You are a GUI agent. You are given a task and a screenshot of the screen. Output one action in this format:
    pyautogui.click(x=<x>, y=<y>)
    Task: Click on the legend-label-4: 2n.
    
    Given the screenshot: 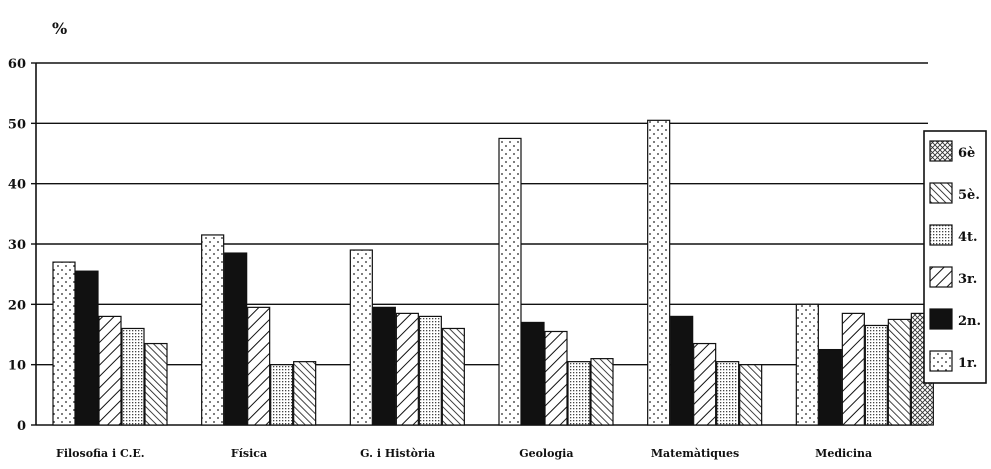 What is the action you would take?
    pyautogui.click(x=969, y=321)
    